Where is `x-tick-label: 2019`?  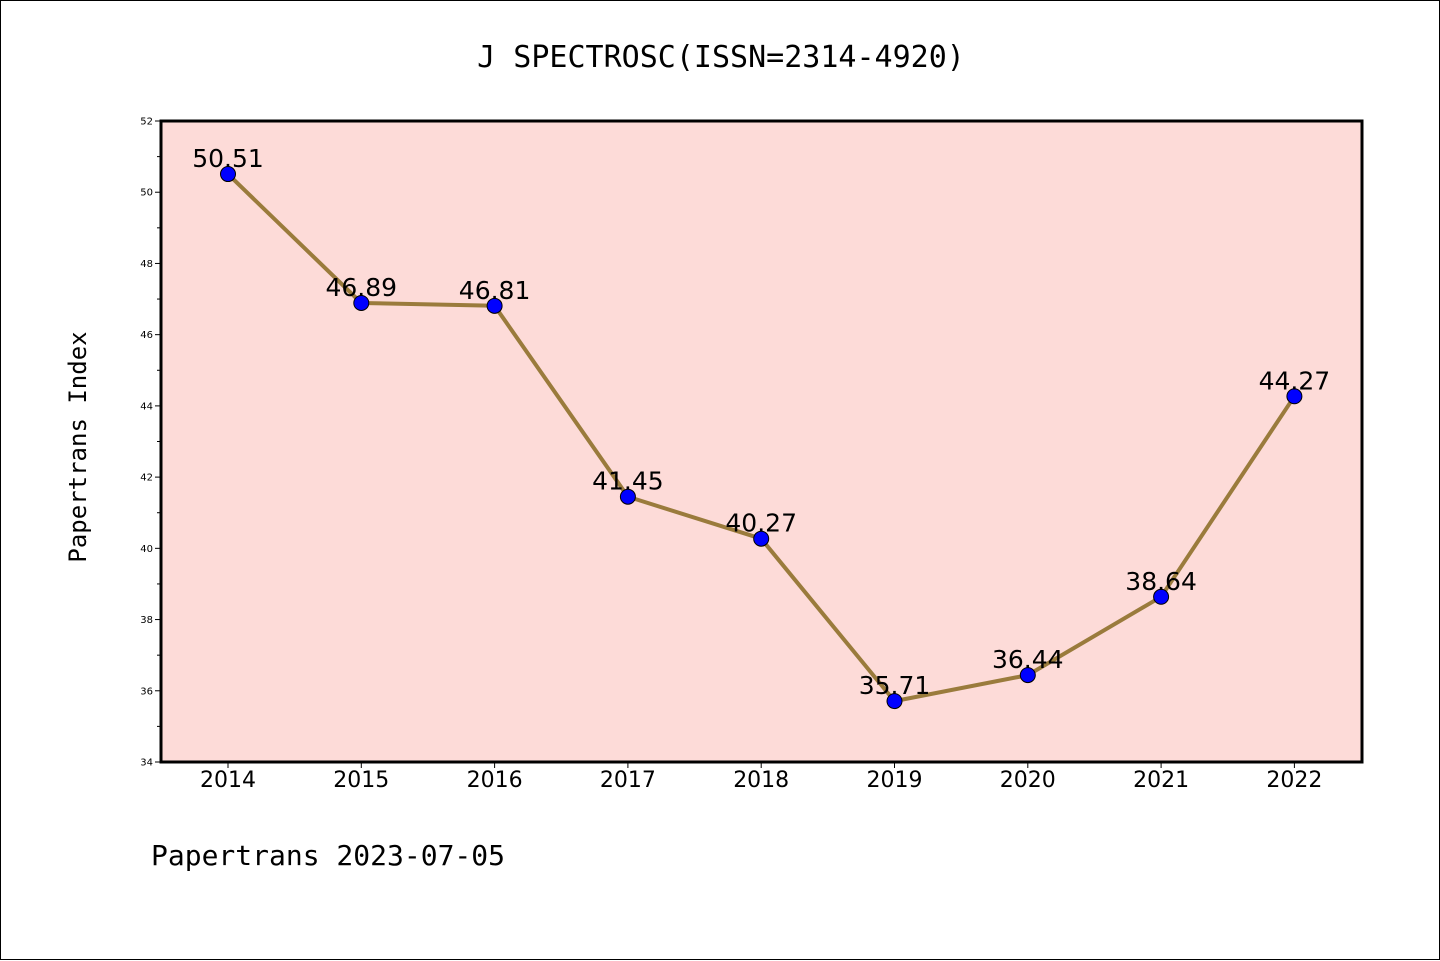 x-tick-label: 2019 is located at coordinates (895, 780).